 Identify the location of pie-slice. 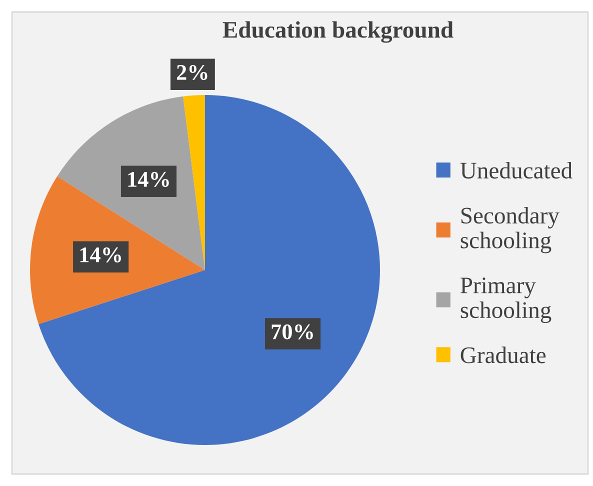
(194, 182).